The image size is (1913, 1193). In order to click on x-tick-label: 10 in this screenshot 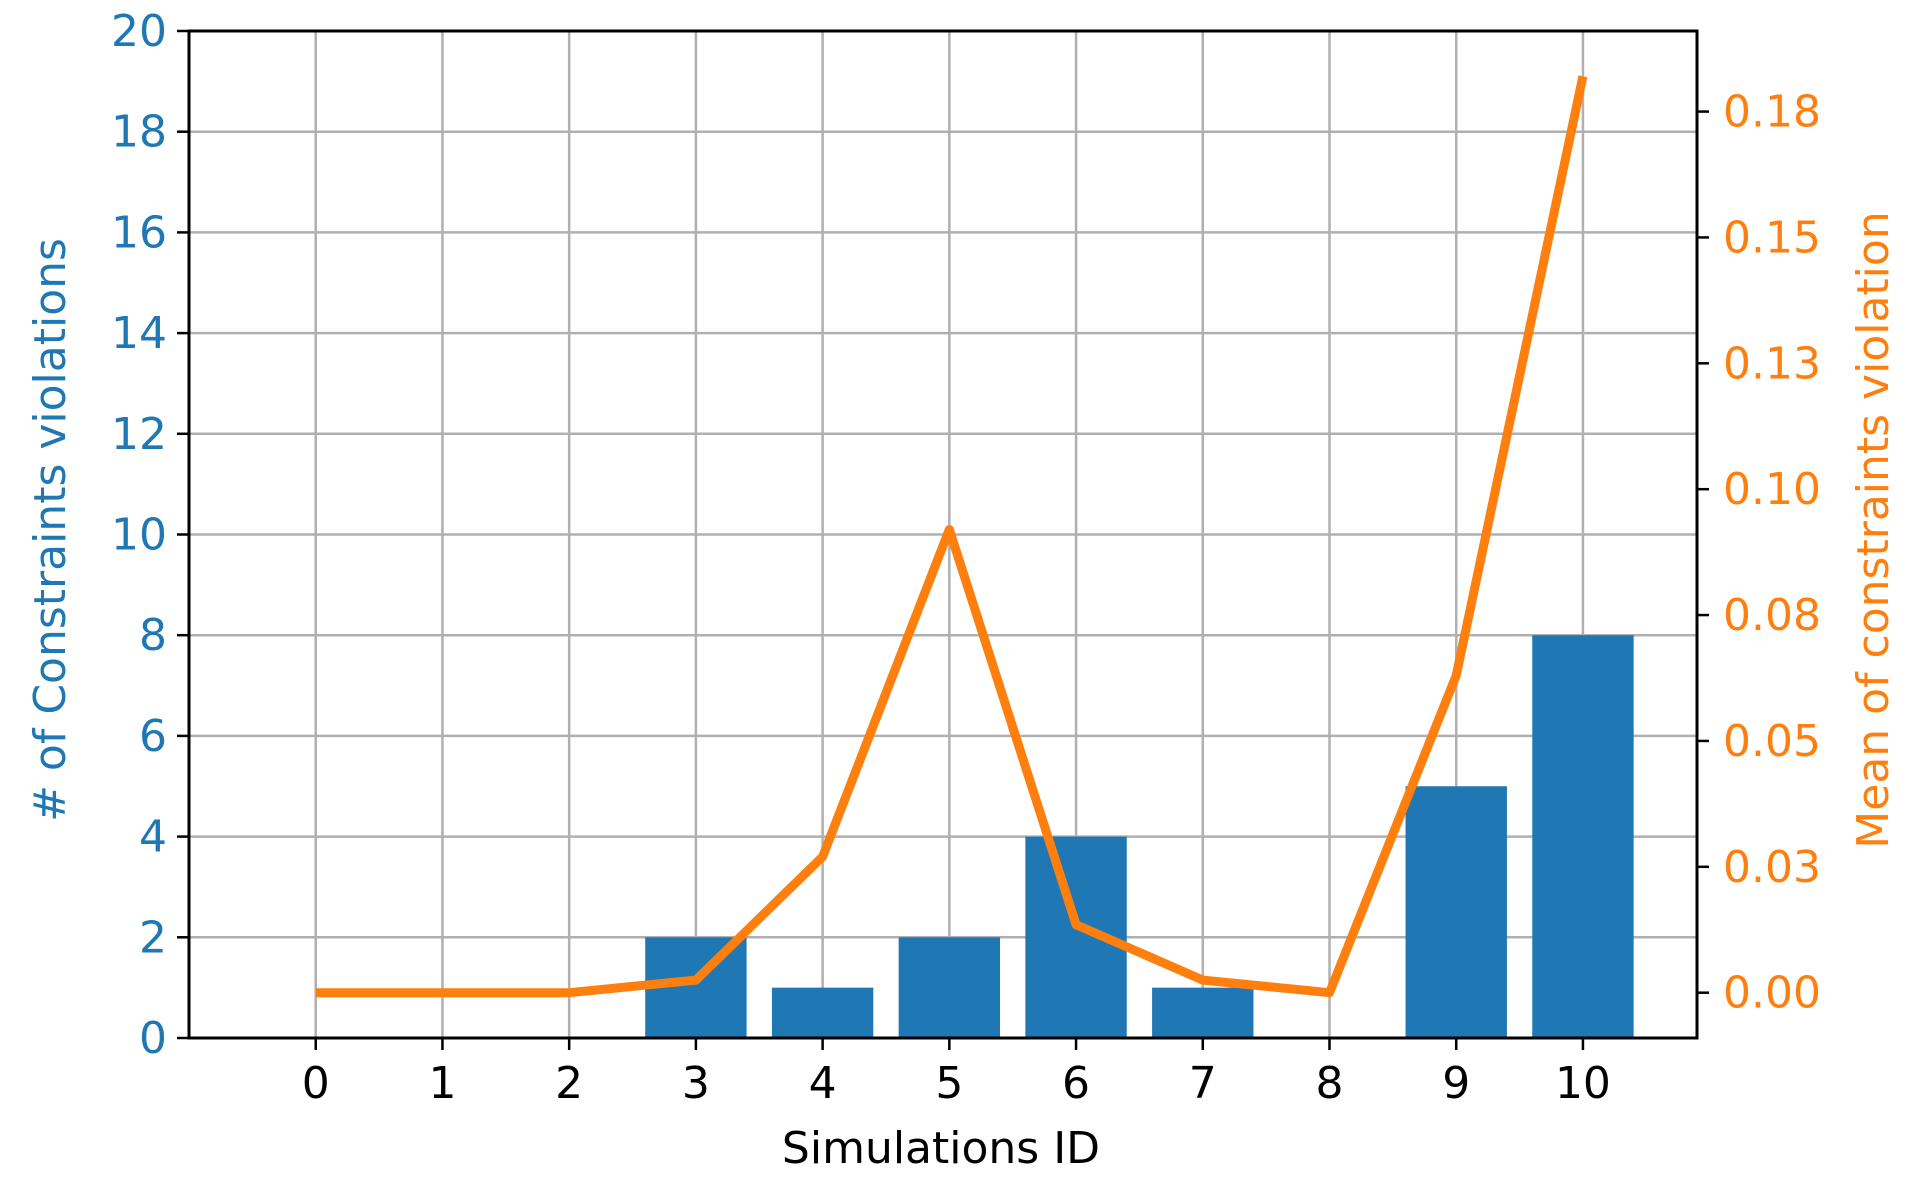, I will do `click(1583, 1083)`.